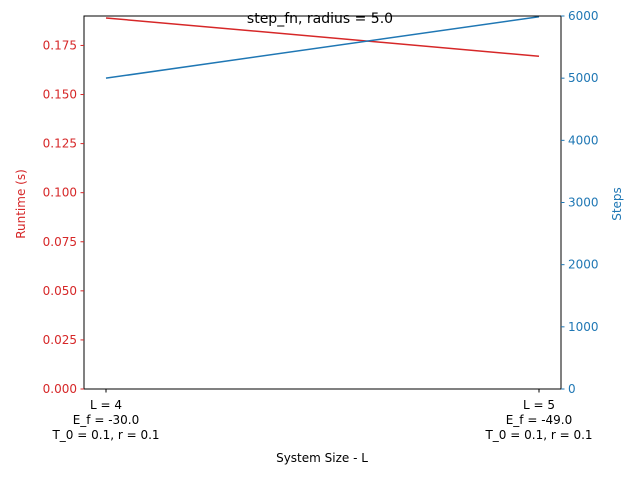 Image resolution: width=640 pixels, height=480 pixels. Describe the element at coordinates (60, 242) in the screenshot. I see `left-axis-tick-label-3: 0.075` at that location.